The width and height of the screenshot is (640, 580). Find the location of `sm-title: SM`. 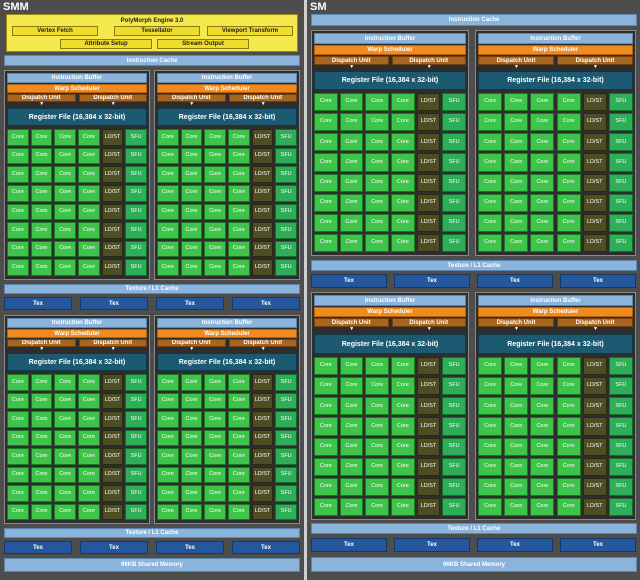

sm-title: SM is located at coordinates (318, 7).